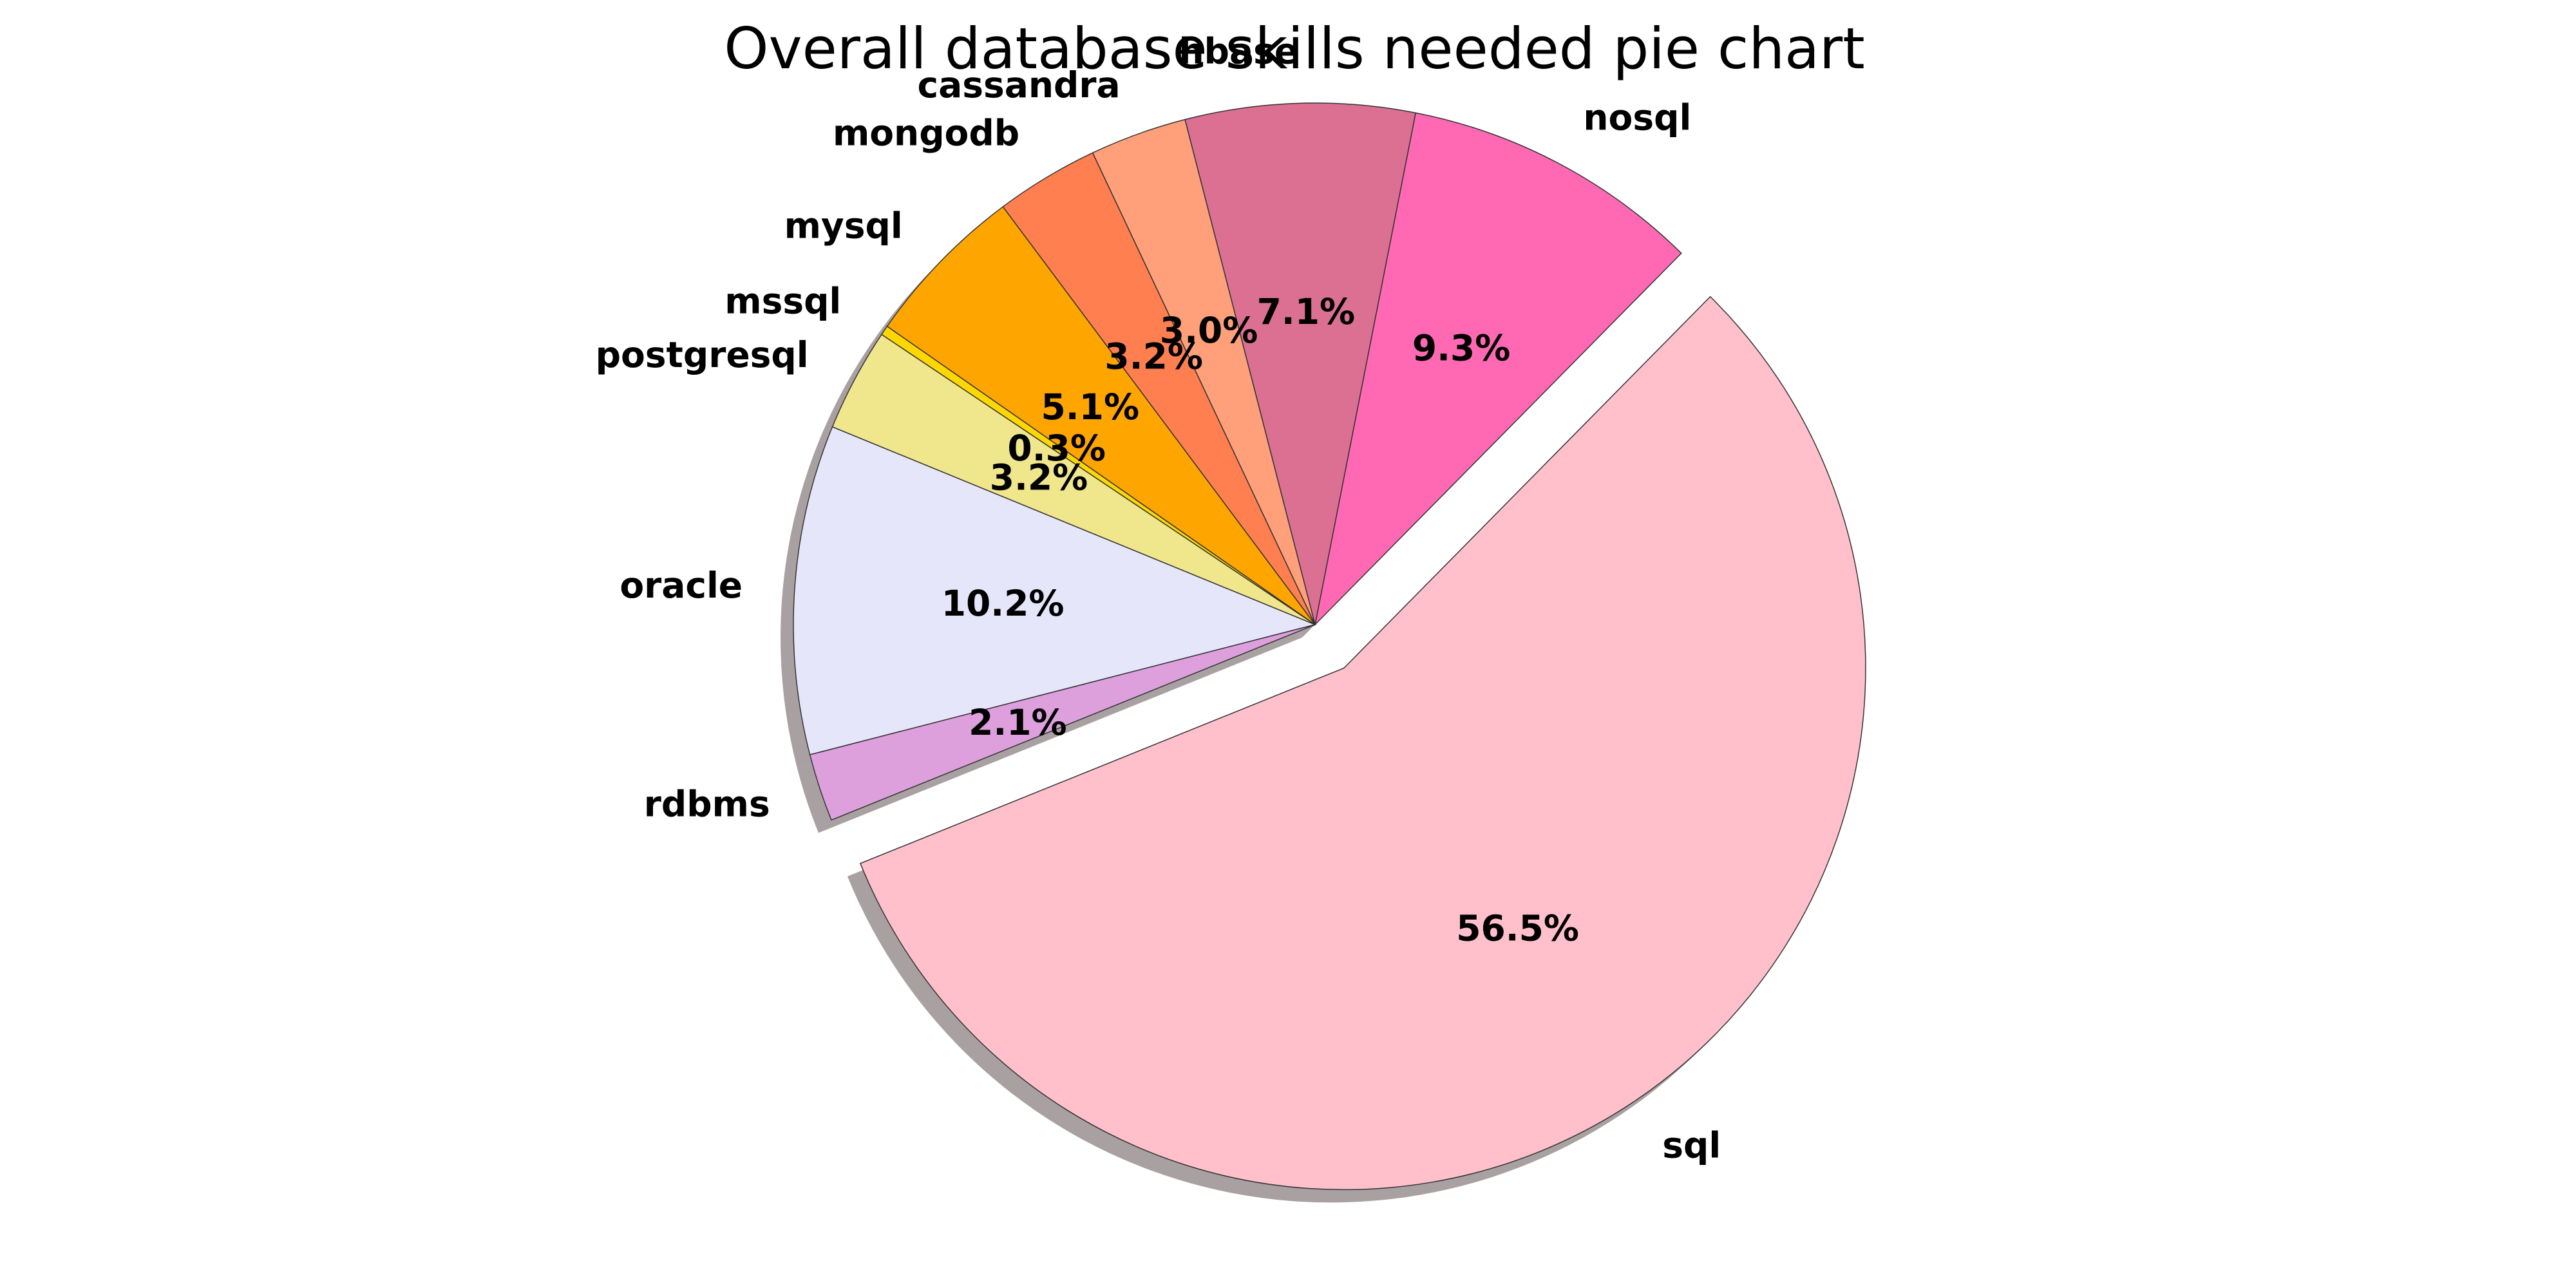 This screenshot has height=1286, width=2576. What do you see at coordinates (926, 132) in the screenshot?
I see `category-label-mongodb: mongodb` at bounding box center [926, 132].